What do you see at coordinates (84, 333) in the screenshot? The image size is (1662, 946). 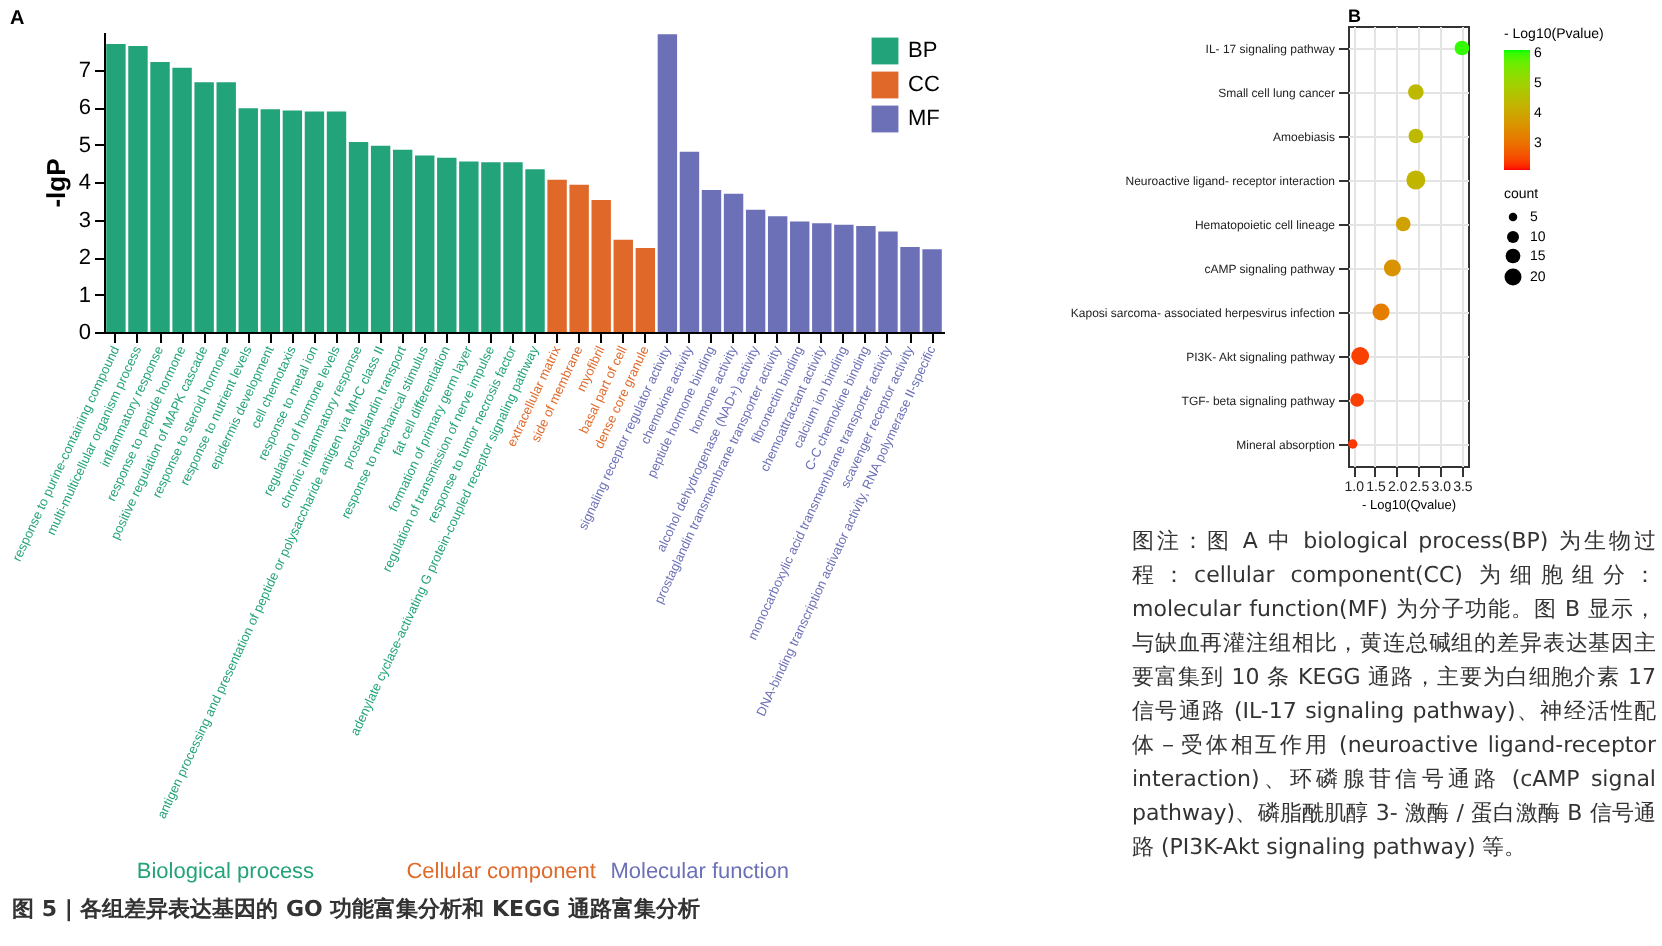 I see `y-tick-label: 0` at bounding box center [84, 333].